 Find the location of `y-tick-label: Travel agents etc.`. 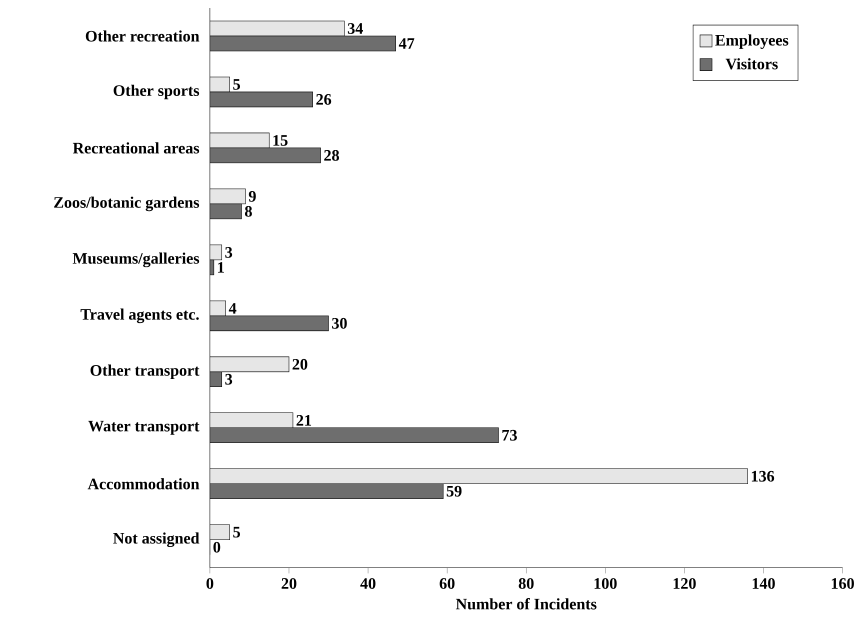

y-tick-label: Travel agents etc. is located at coordinates (139, 316).